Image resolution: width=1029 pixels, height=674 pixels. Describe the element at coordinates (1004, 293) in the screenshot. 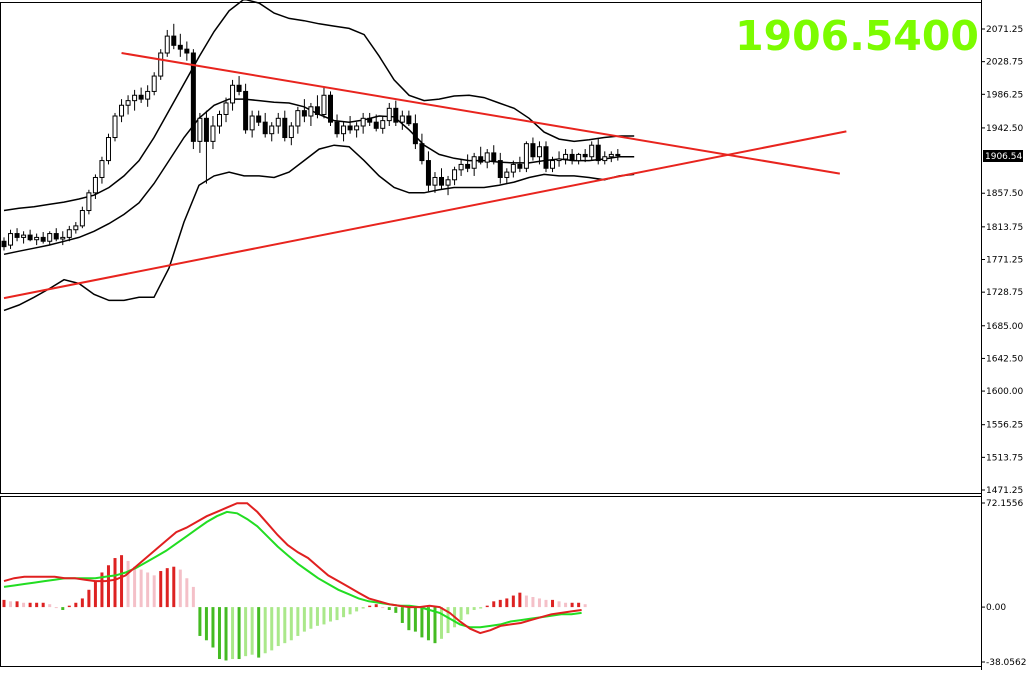

I see `price-tick-label: 1728.75` at that location.